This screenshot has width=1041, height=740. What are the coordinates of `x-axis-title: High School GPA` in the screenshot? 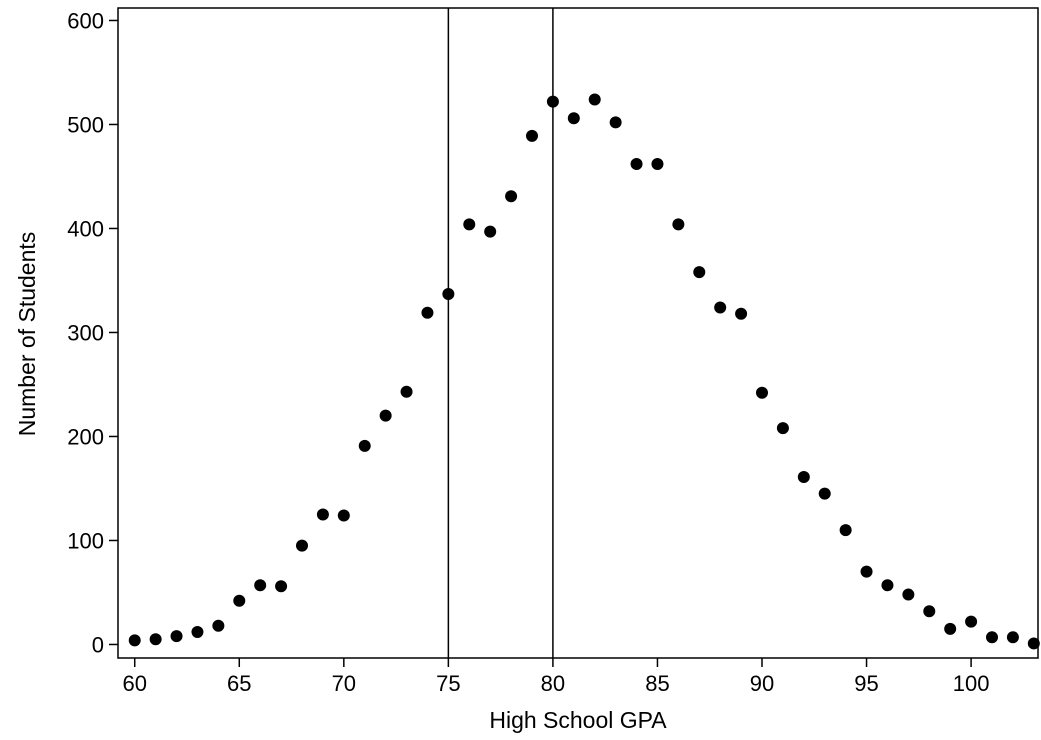 It's located at (578, 720).